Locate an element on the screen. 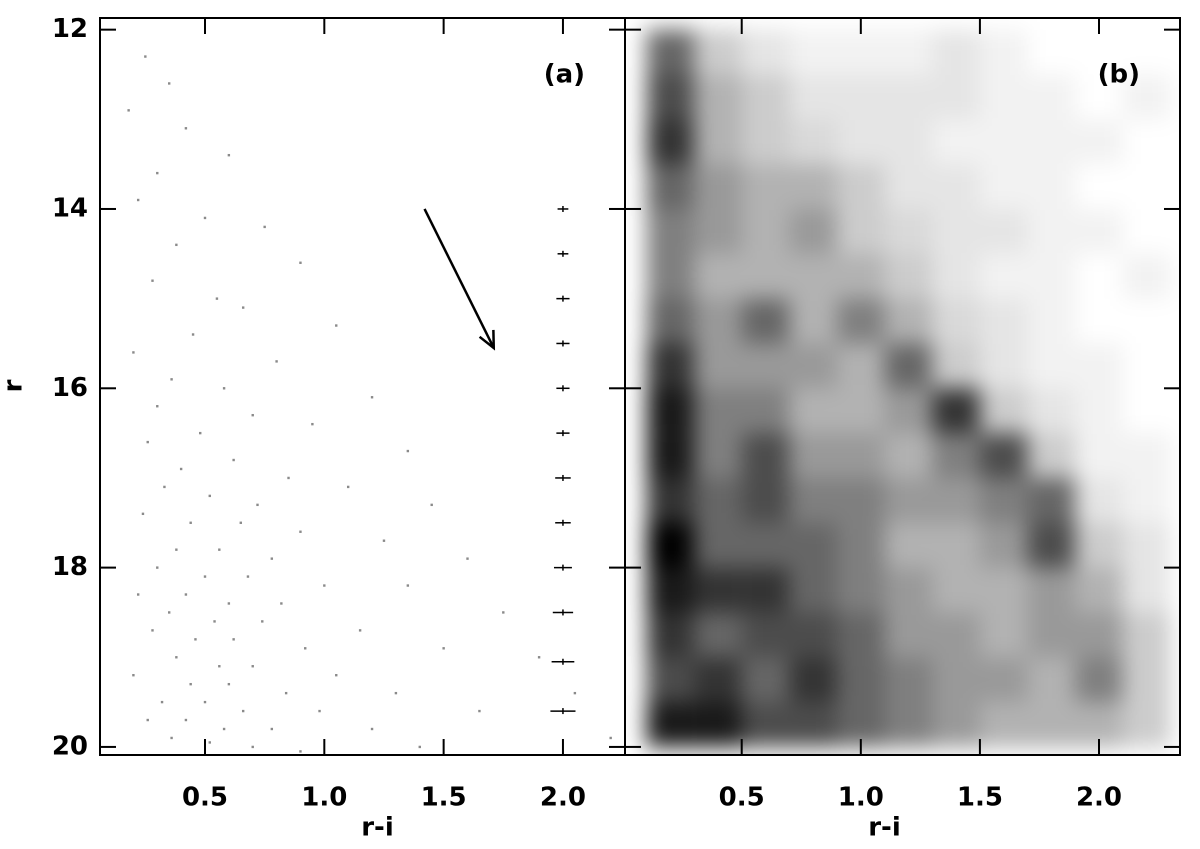 The width and height of the screenshot is (1200, 849). y-tick-label: 20 is located at coordinates (70, 746).